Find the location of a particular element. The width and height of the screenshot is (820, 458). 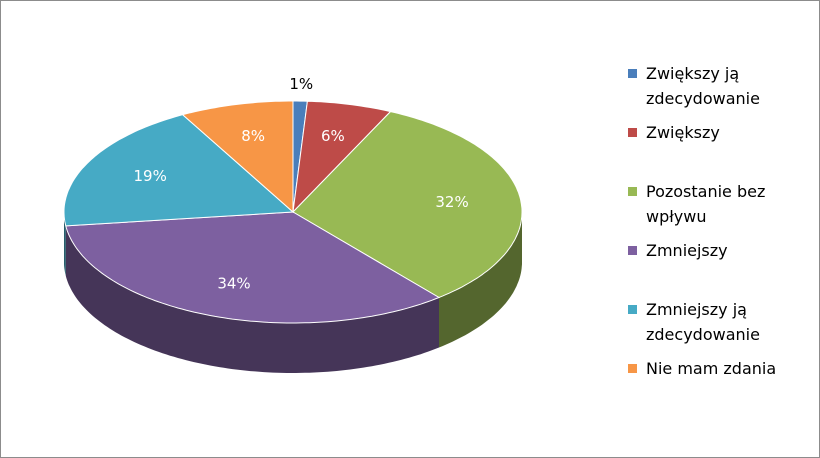

legend-label: Nie mam zdania is located at coordinates (711, 368).